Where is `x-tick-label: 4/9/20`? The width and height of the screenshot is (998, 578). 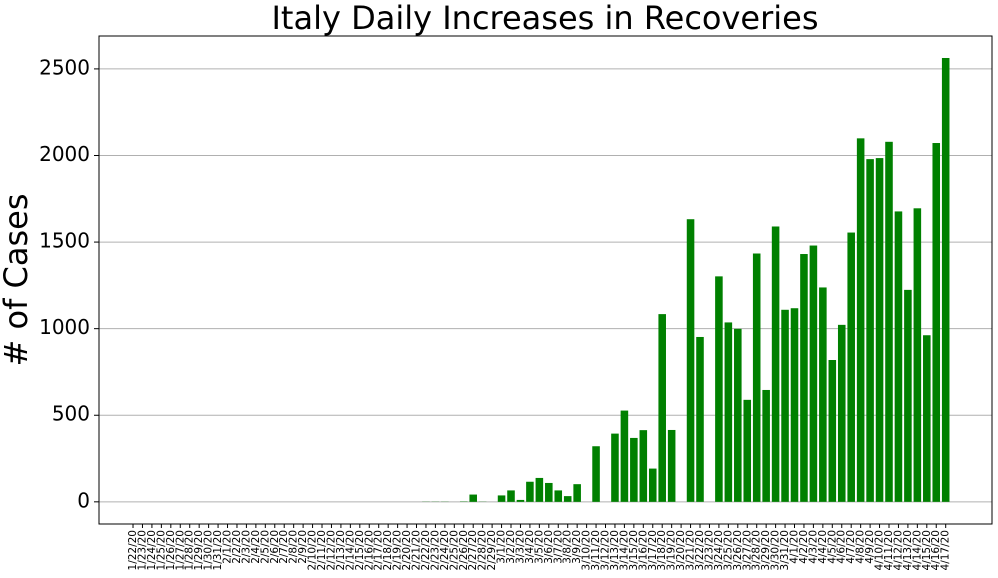
x-tick-label: 4/9/20 is located at coordinates (870, 547).